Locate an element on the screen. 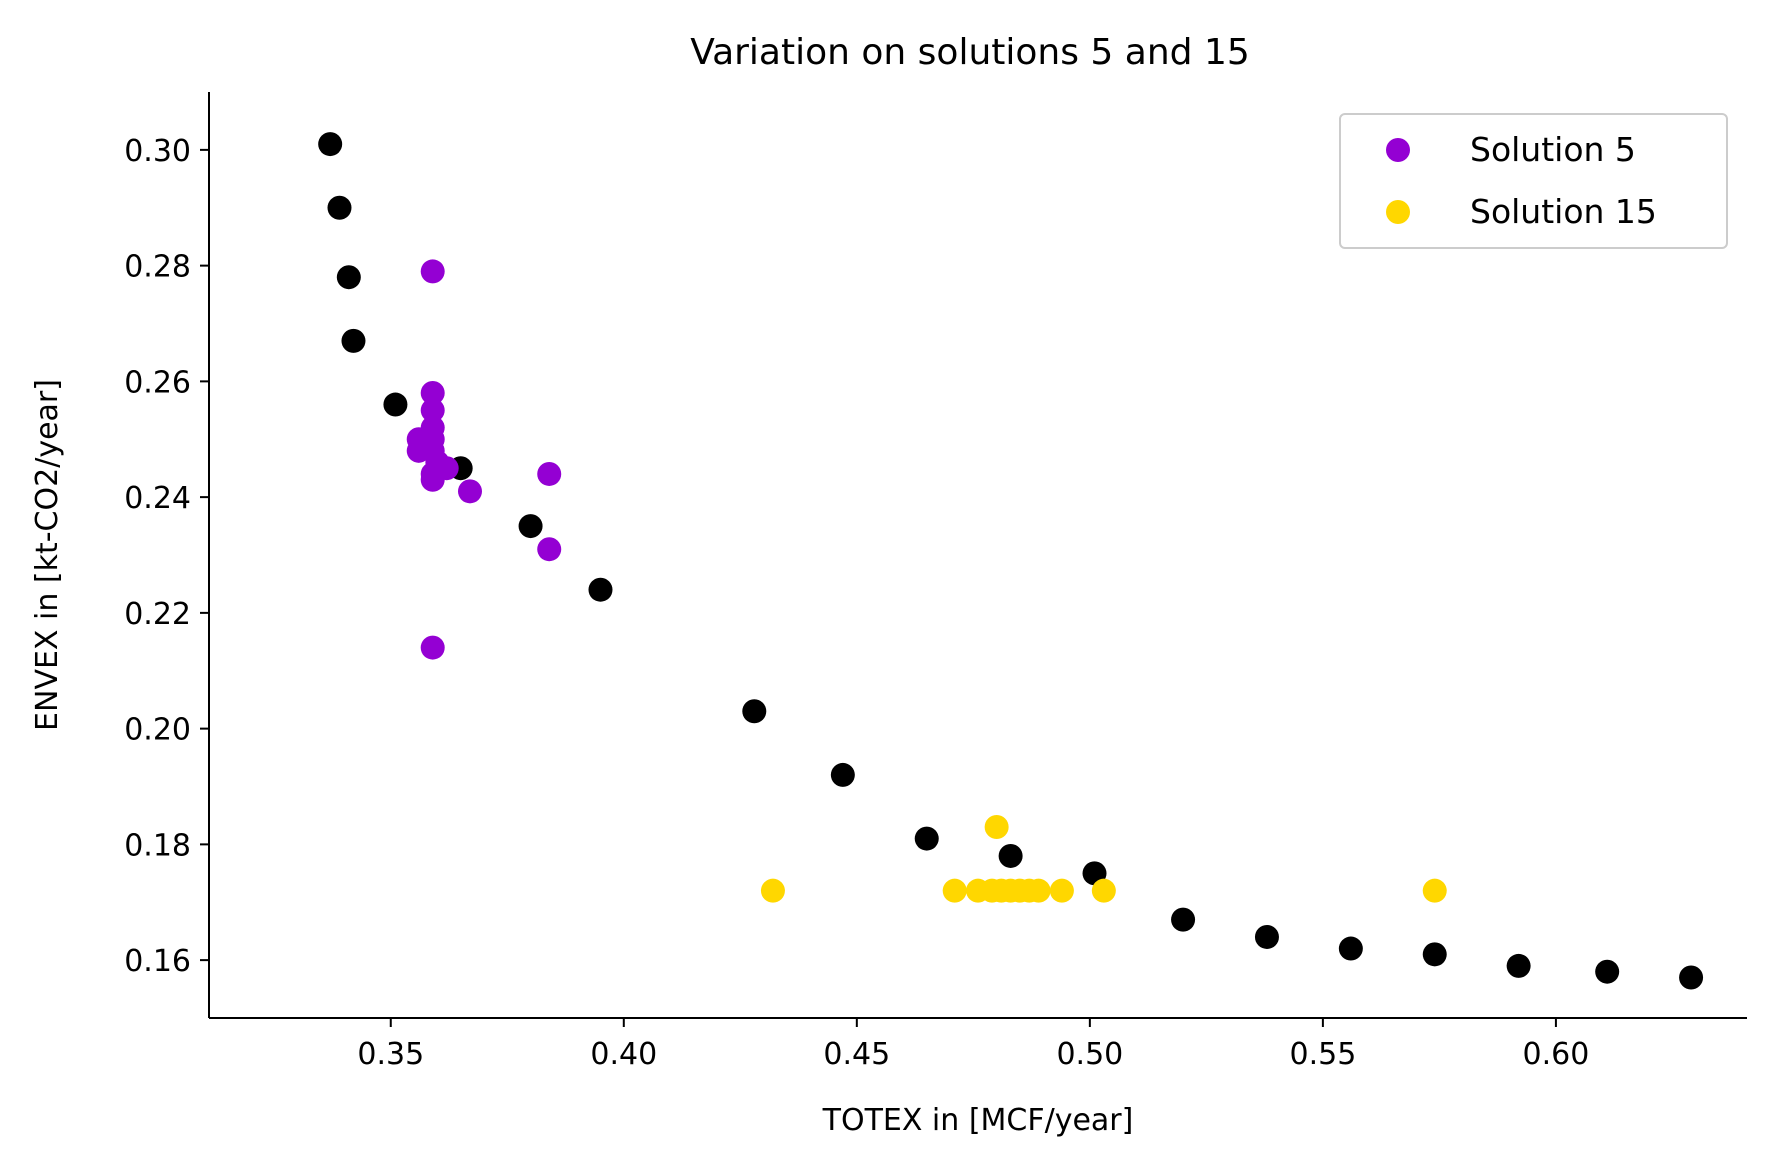  y-tick-label: 0.28 is located at coordinates (157, 267).